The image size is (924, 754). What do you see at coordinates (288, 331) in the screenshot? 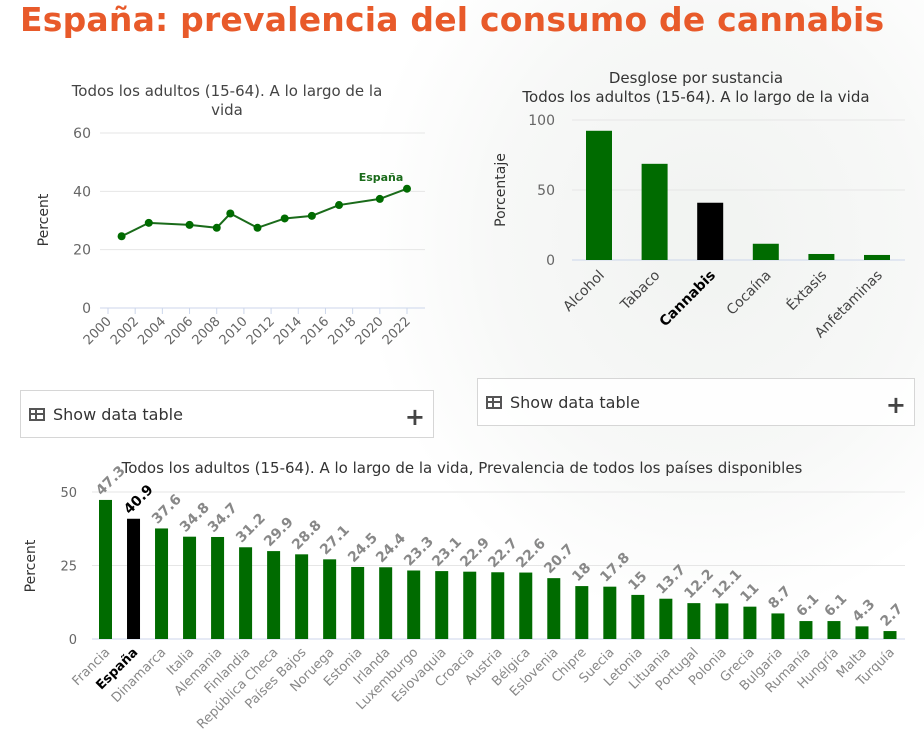
I see `x-tick-label: 2014` at bounding box center [288, 331].